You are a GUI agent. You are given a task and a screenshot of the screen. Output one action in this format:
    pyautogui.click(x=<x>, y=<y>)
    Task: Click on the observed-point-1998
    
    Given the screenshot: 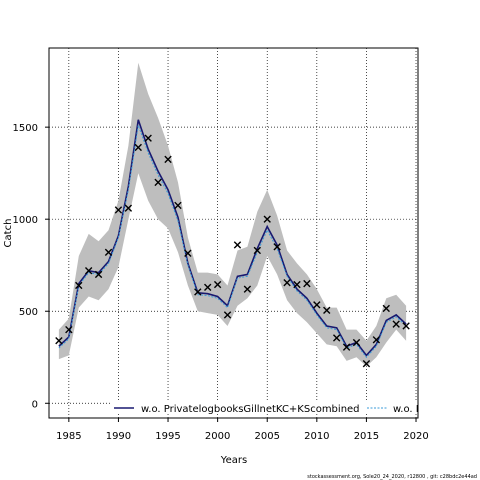 What is the action you would take?
    pyautogui.click(x=198, y=292)
    